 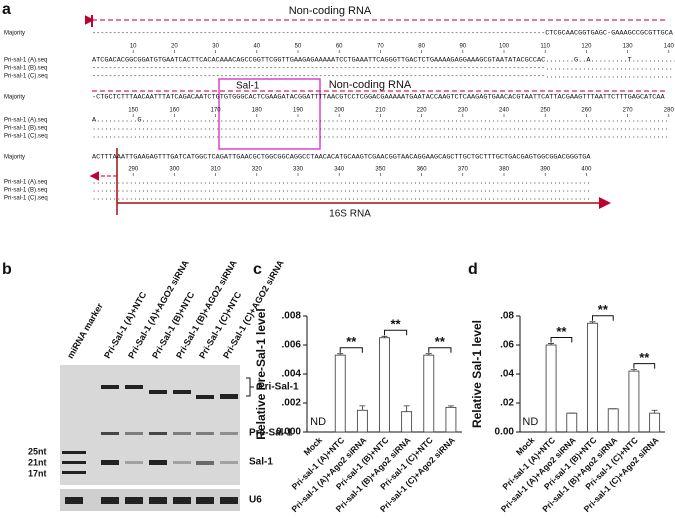 I want to click on ruler-number: 170, so click(x=216, y=111).